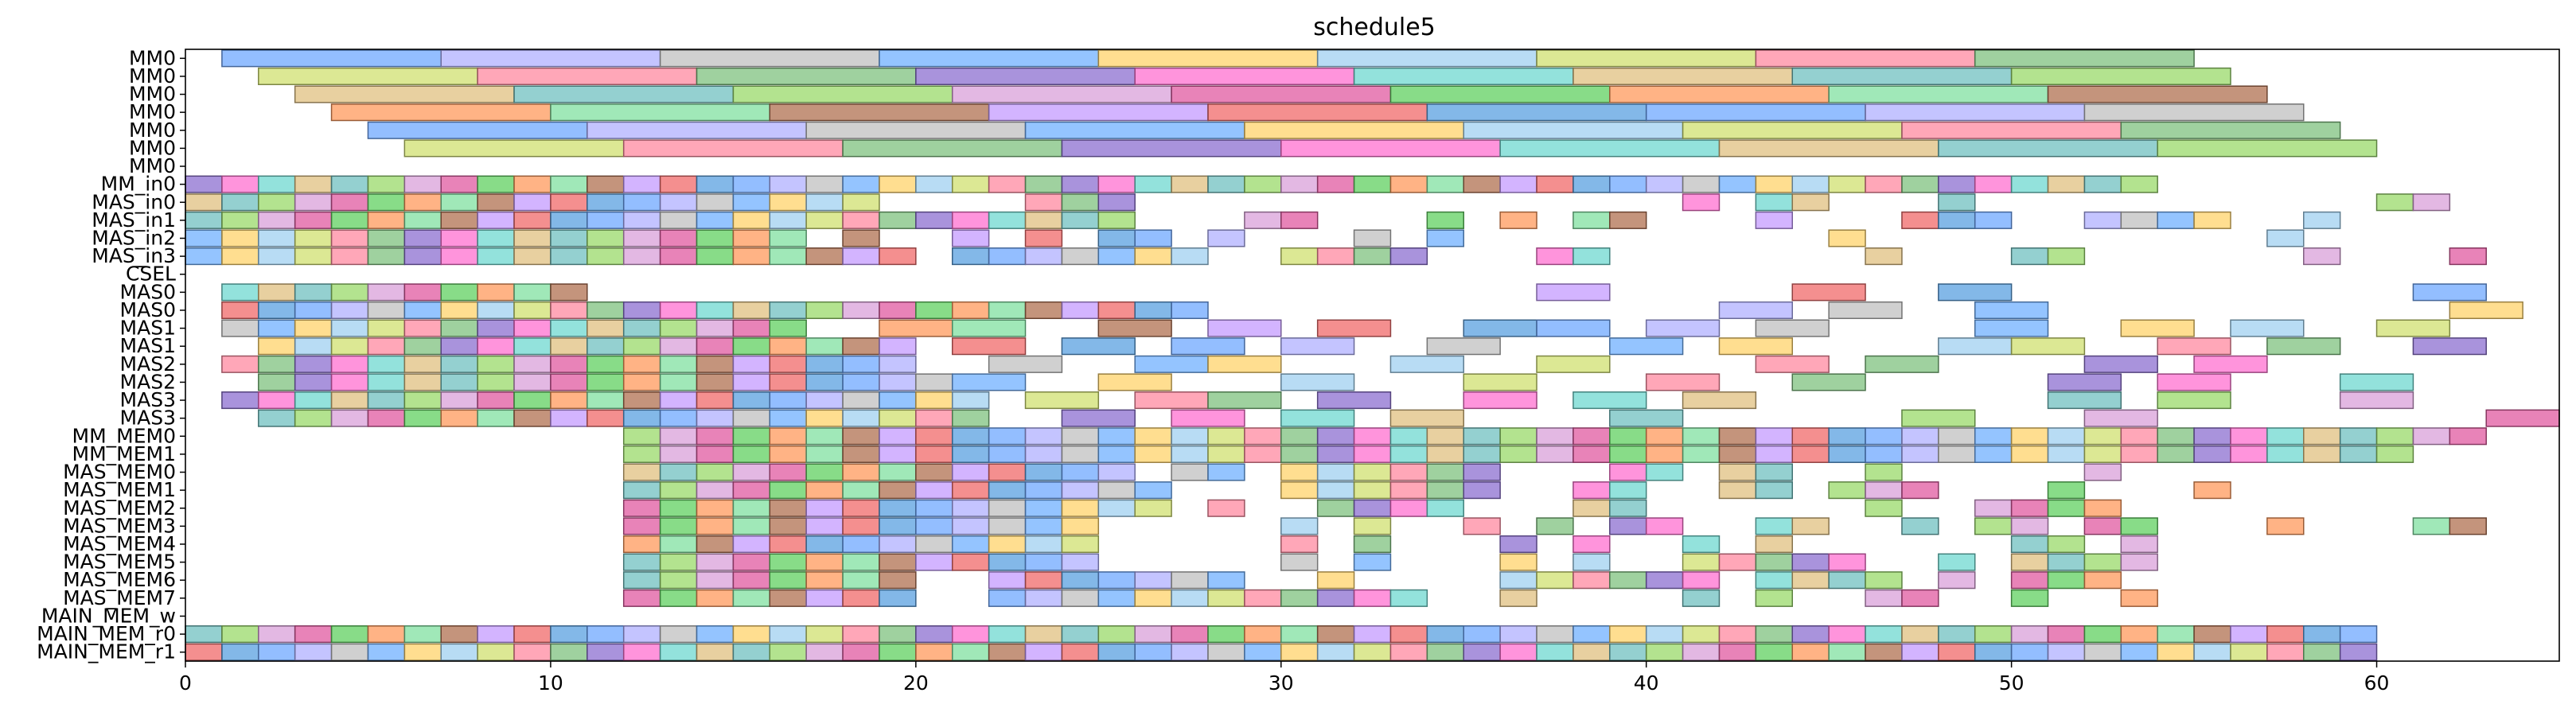 The height and width of the screenshot is (720, 2576). What do you see at coordinates (134, 201) in the screenshot?
I see `y-tick-label: MAS_in0` at bounding box center [134, 201].